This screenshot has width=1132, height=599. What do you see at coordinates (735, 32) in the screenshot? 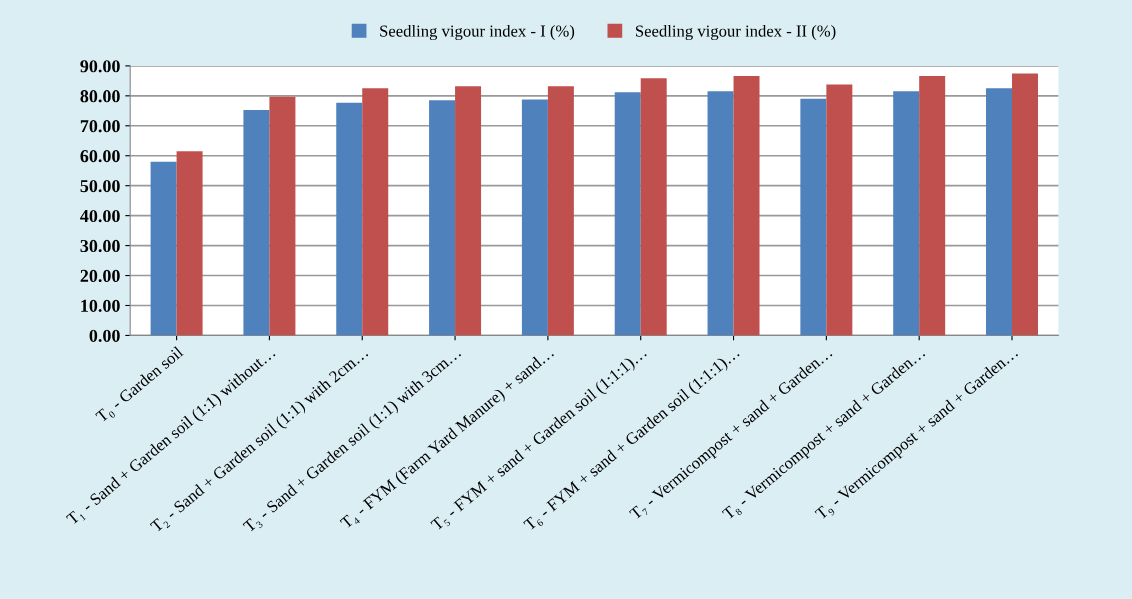
I see `legend-label: Seedling vigour index - II (%)` at bounding box center [735, 32].